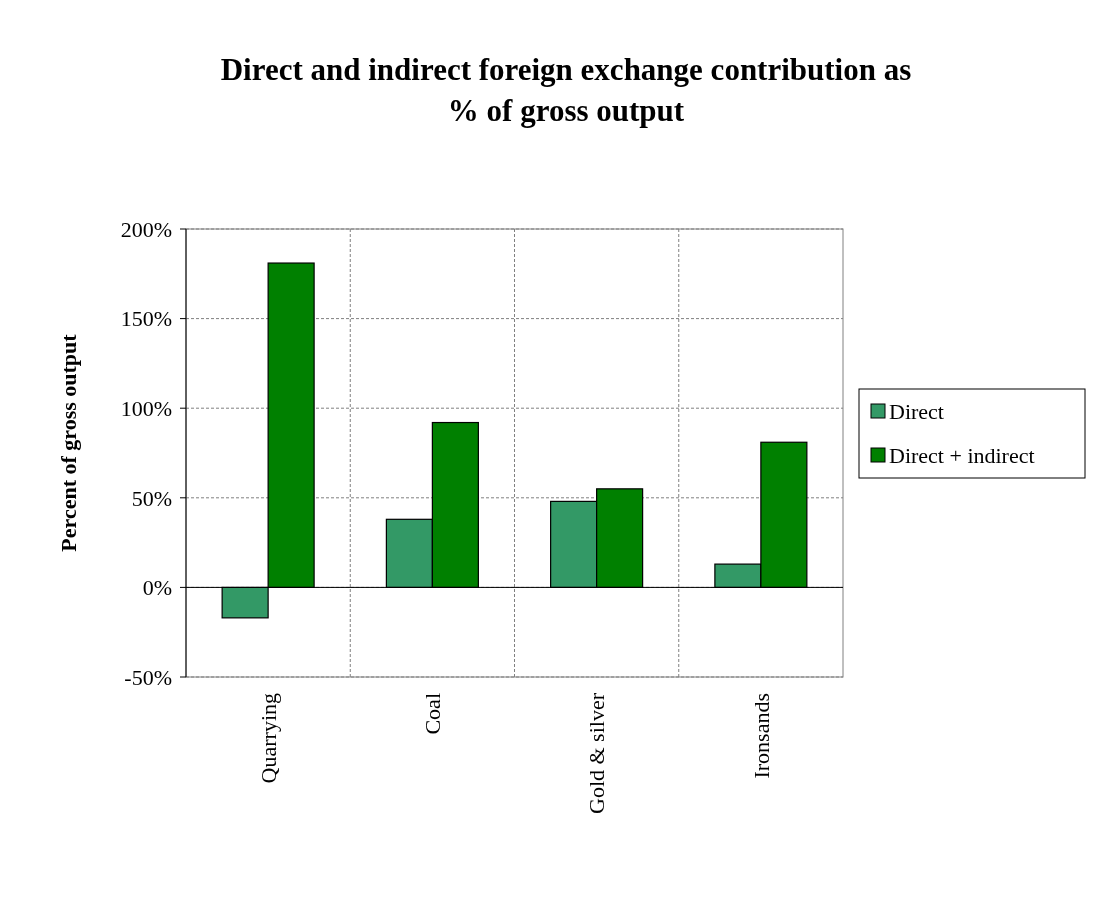 This screenshot has width=1104, height=897. Describe the element at coordinates (157, 588) in the screenshot. I see `y-tick-label: 0%` at that location.